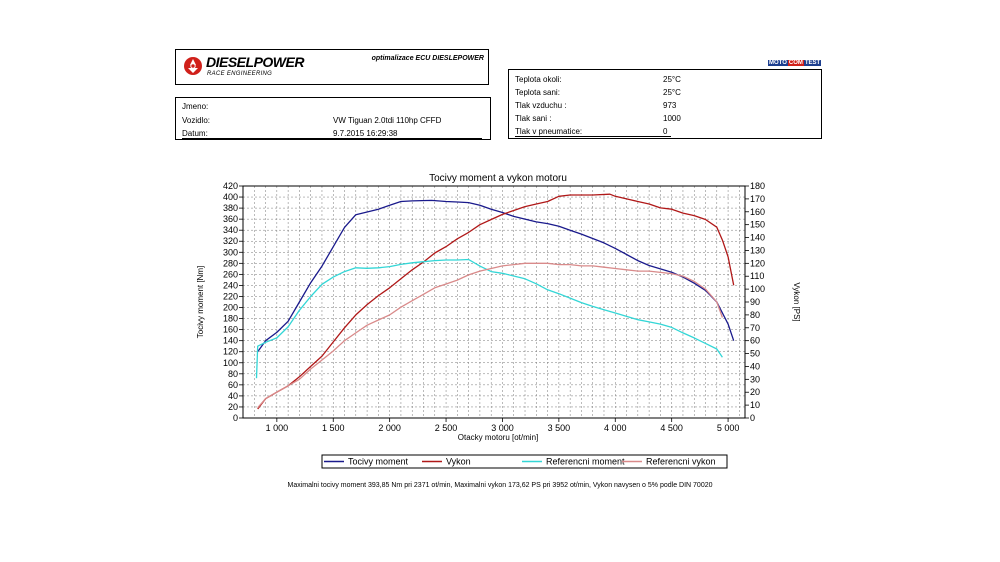  Describe the element at coordinates (195, 133) in the screenshot. I see `datum-label: Datum:` at that location.